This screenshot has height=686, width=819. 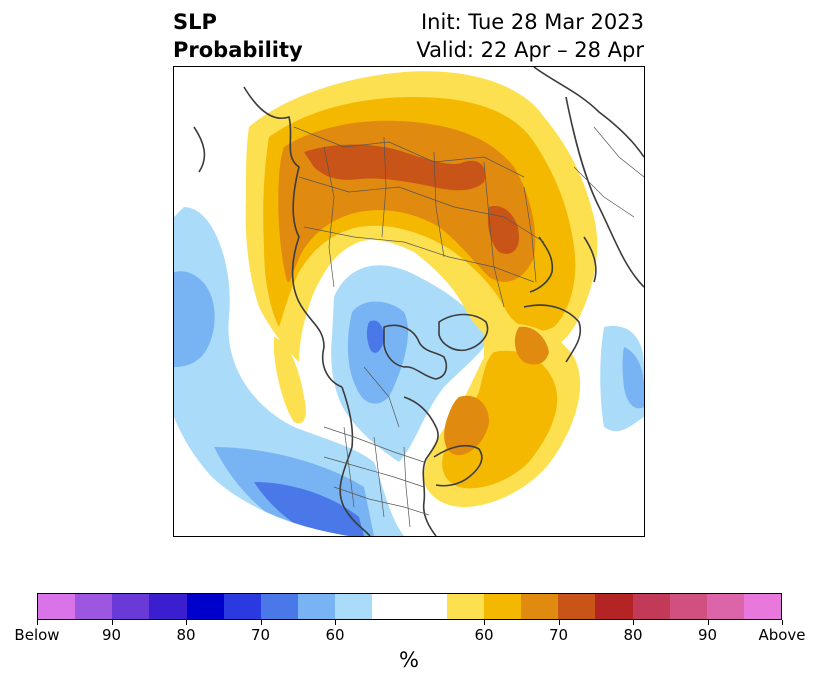 What do you see at coordinates (782, 635) in the screenshot?
I see `colorbar-tick-label: Above` at bounding box center [782, 635].